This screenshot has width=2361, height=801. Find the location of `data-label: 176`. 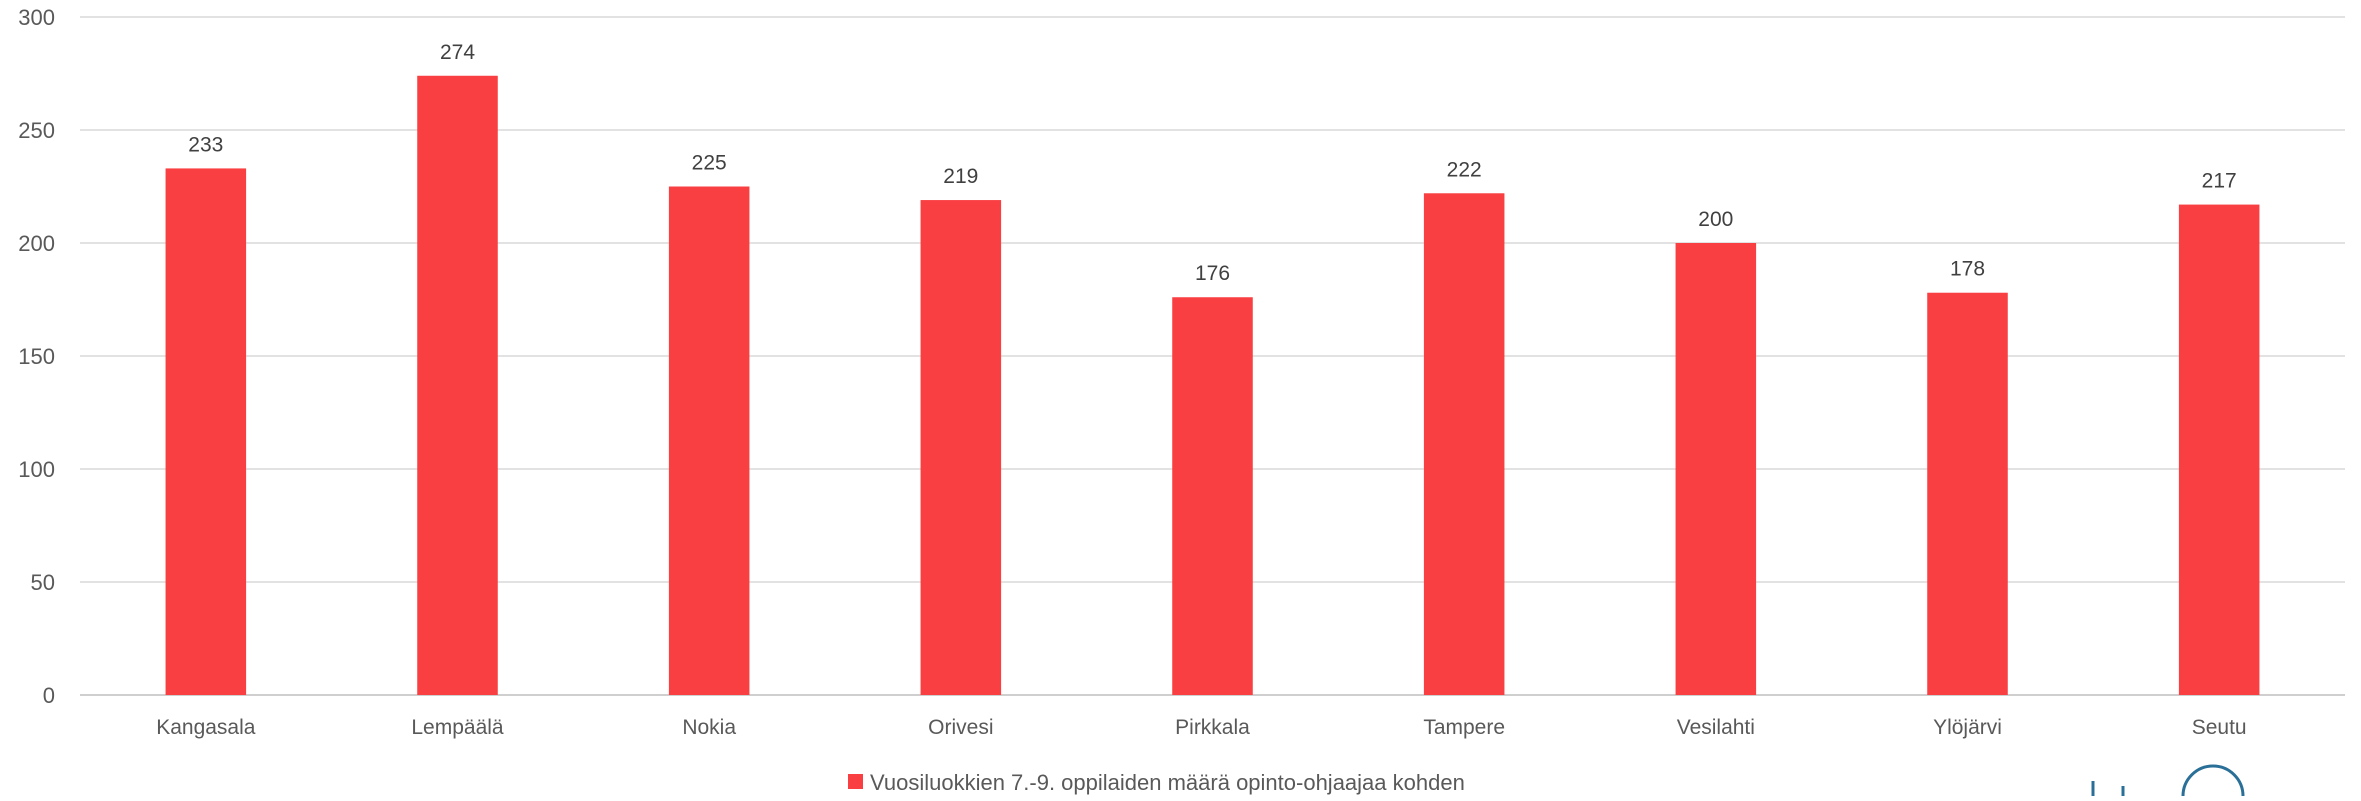

data-label: 176 is located at coordinates (1212, 273).